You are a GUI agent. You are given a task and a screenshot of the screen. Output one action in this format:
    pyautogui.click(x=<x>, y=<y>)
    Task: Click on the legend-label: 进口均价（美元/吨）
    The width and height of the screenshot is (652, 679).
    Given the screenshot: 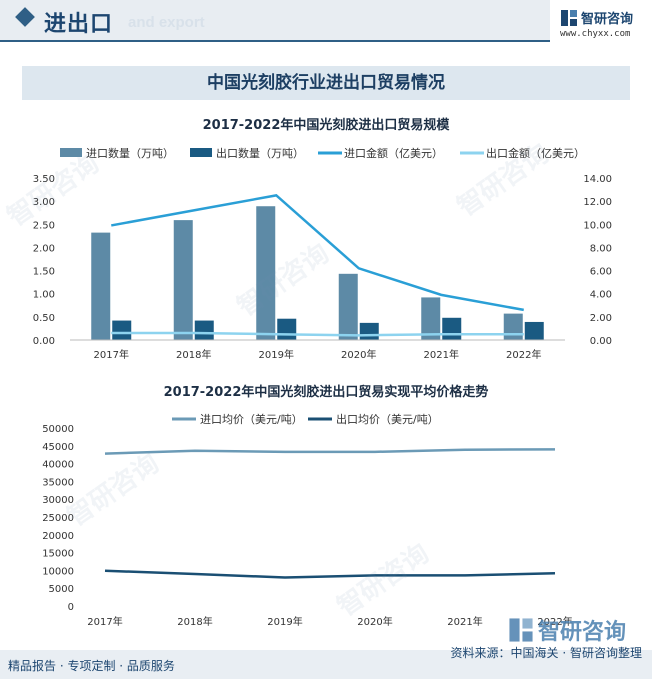 What is the action you would take?
    pyautogui.click(x=251, y=419)
    